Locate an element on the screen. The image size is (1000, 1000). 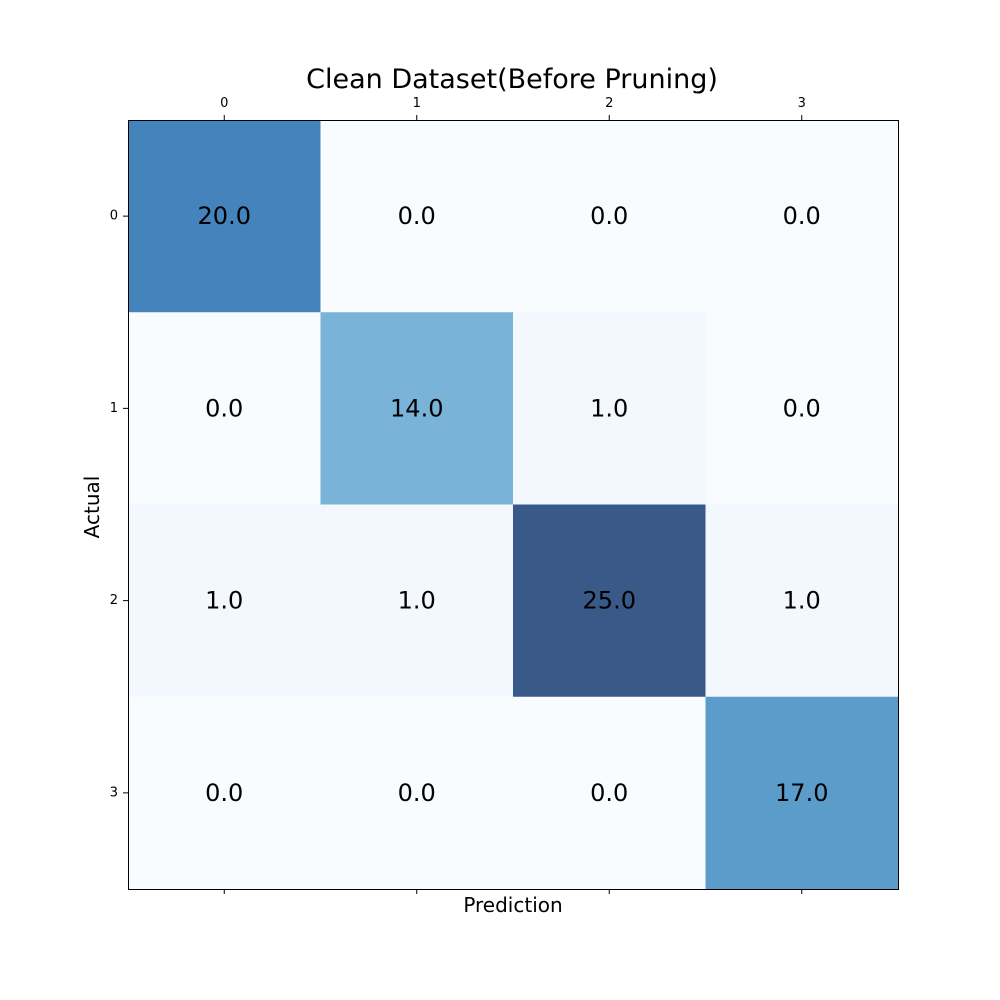
cell-value-label: 14.0 is located at coordinates (416, 408).